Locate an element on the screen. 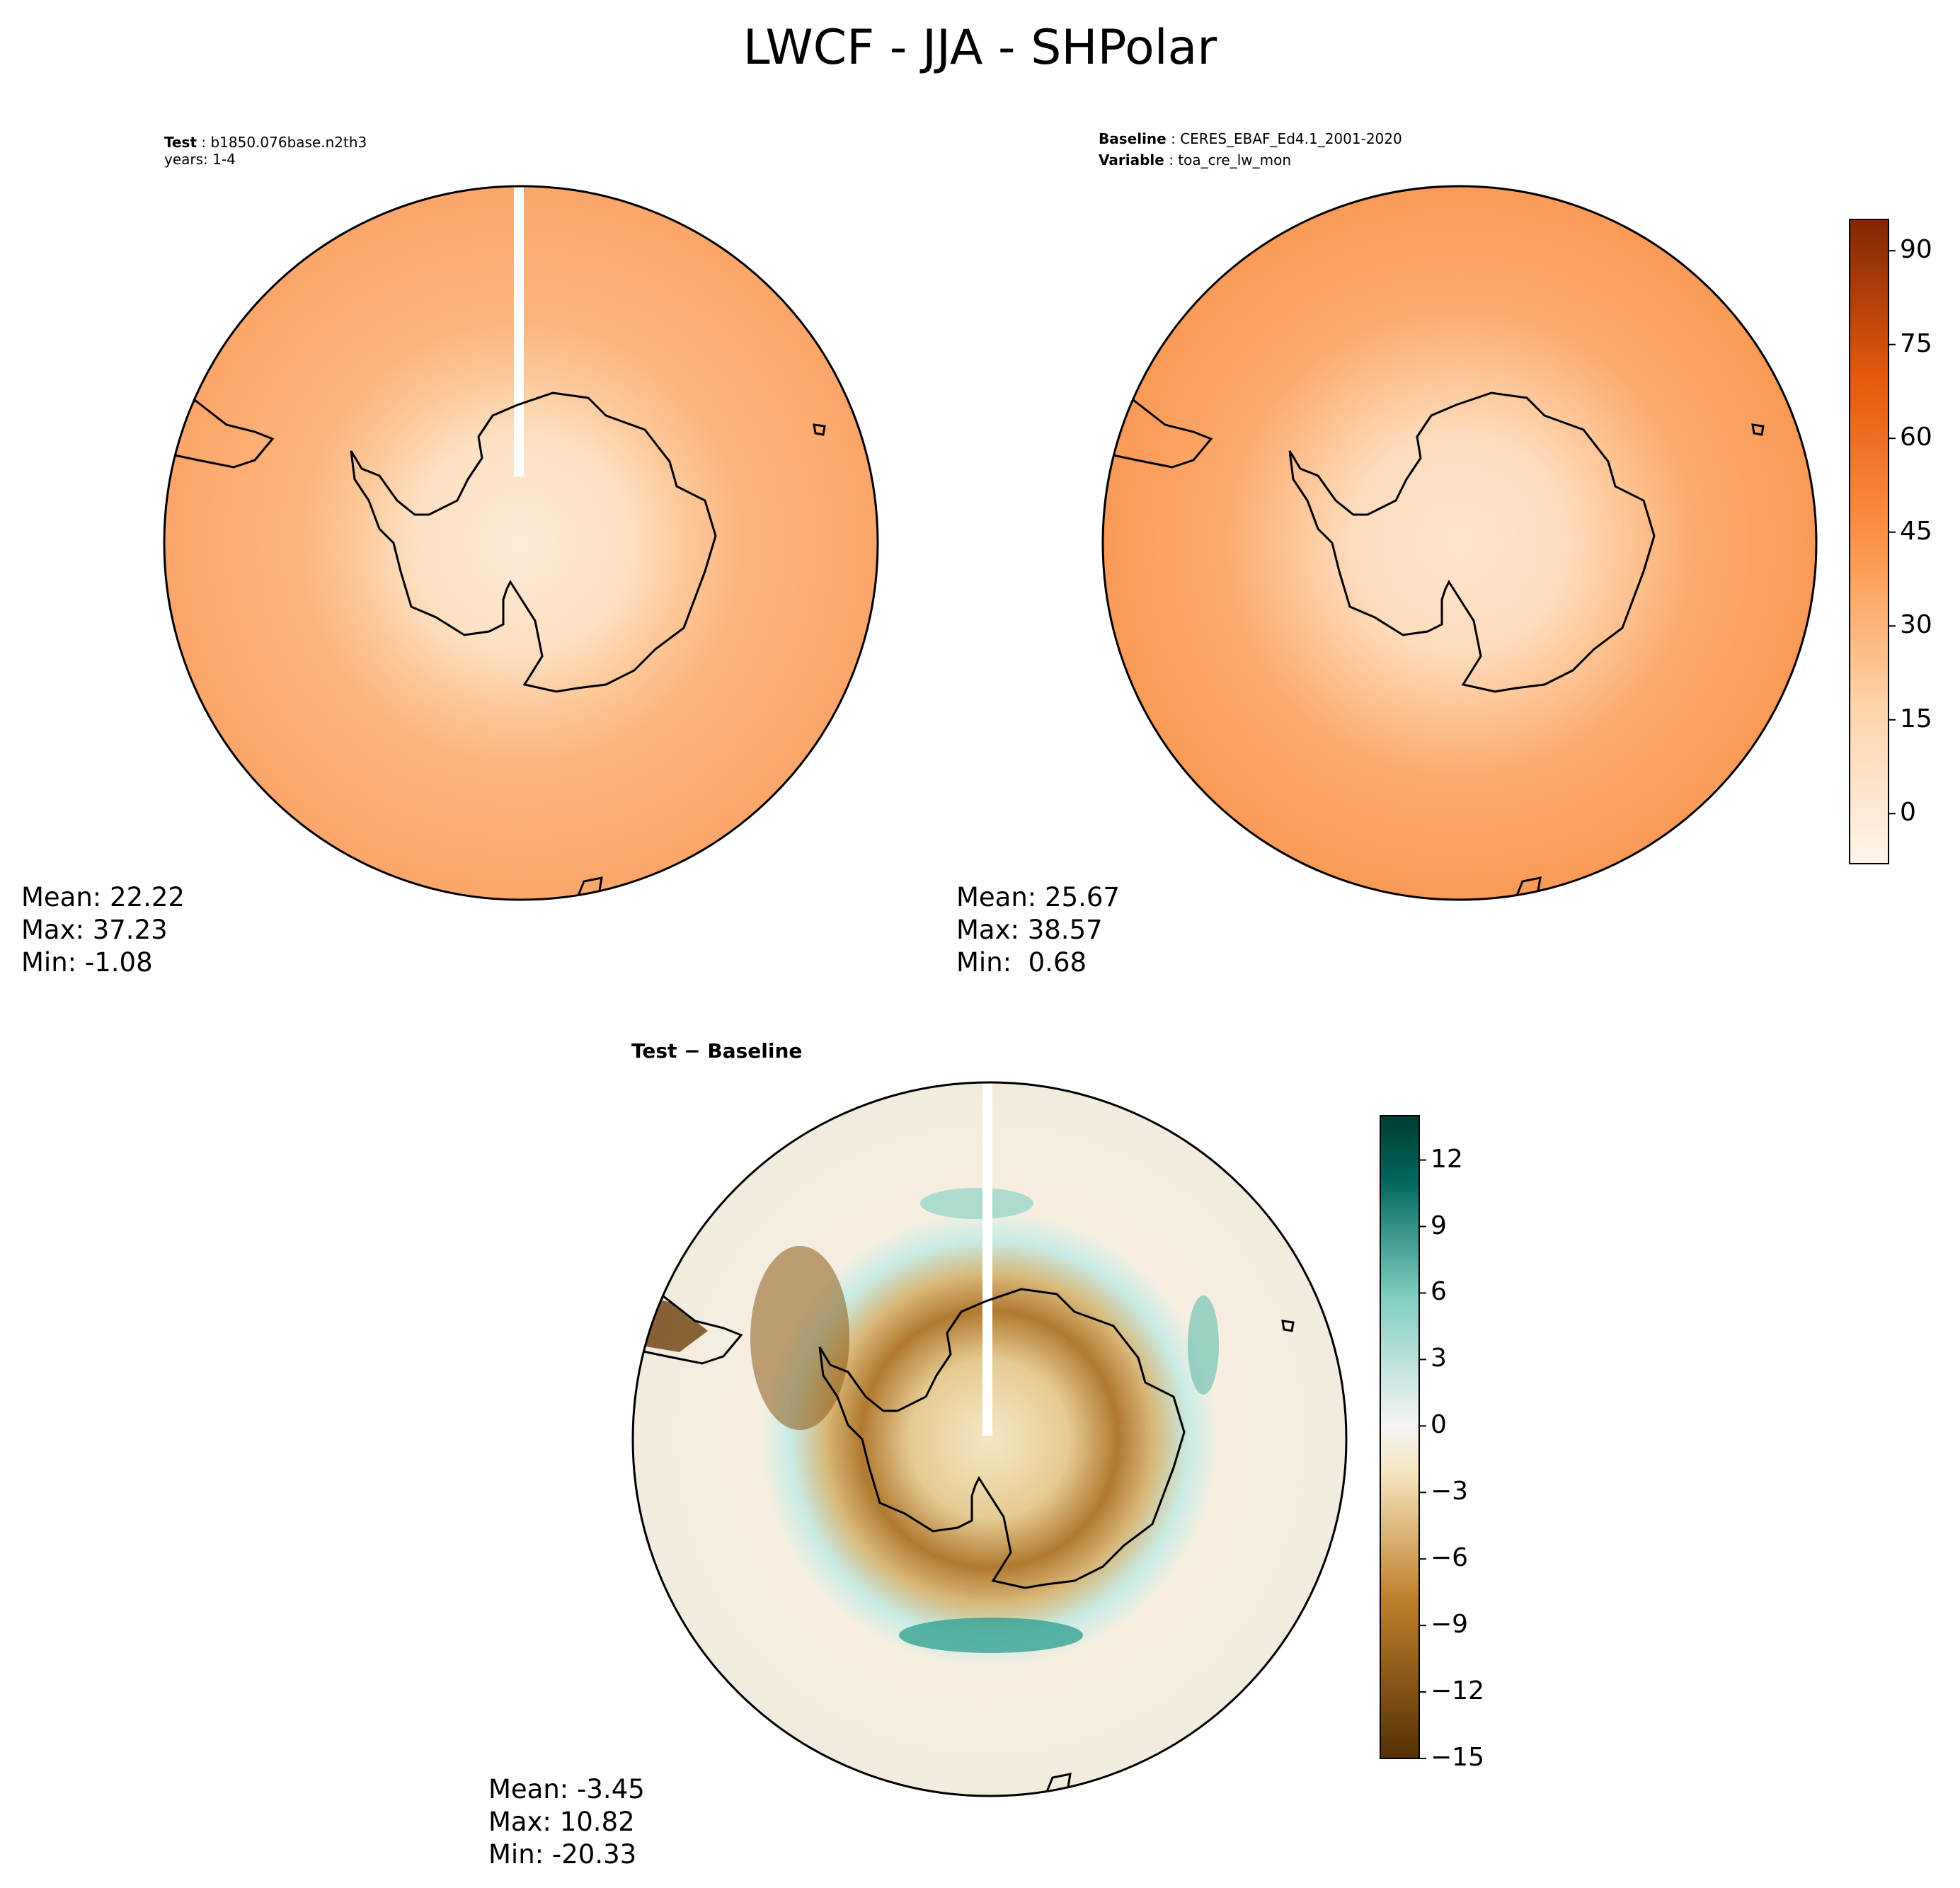  diff-mean: Mean: -3.45 is located at coordinates (566, 1789).